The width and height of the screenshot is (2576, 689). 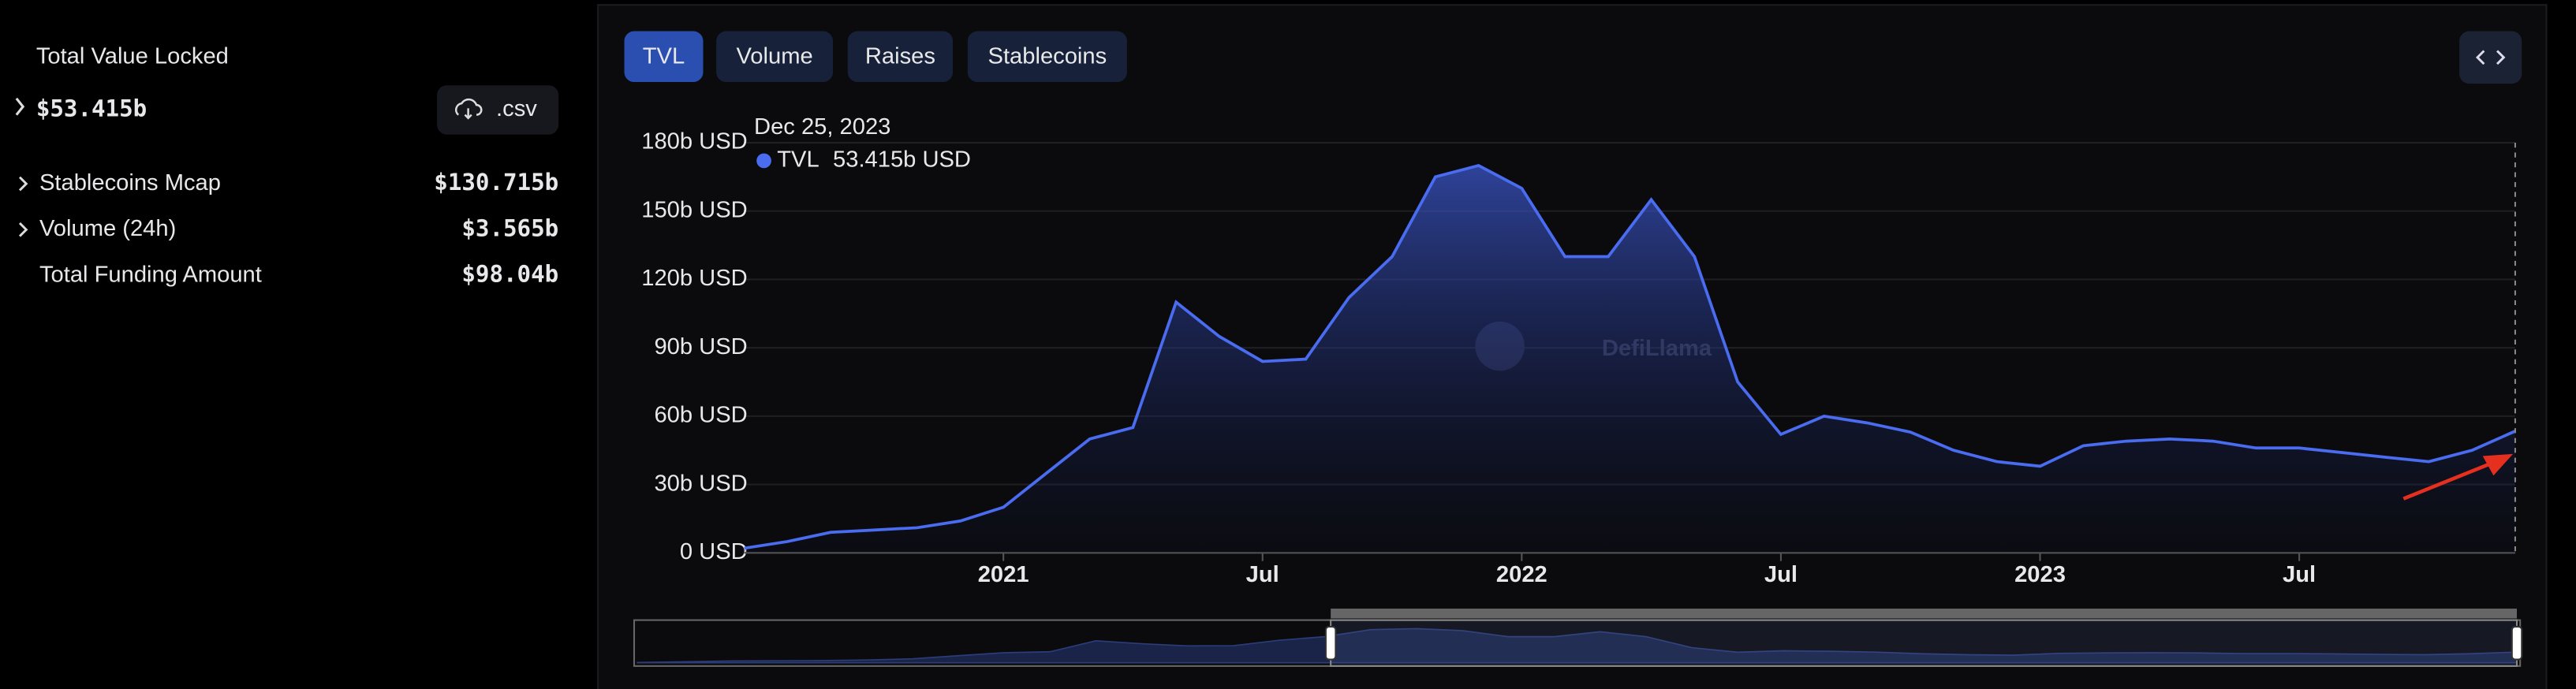 What do you see at coordinates (509, 274) in the screenshot?
I see `metric-value: $98.04b` at bounding box center [509, 274].